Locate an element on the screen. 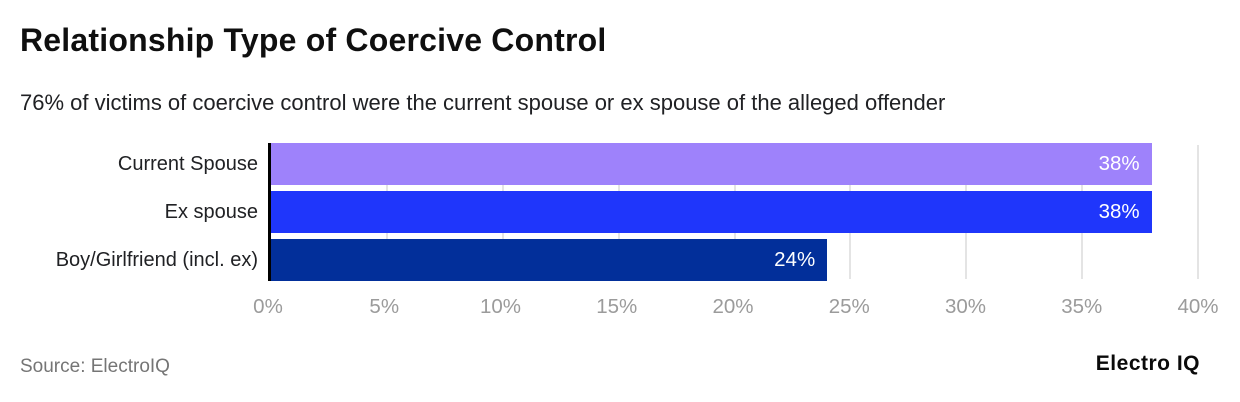  category-label: Current Spouse is located at coordinates (187, 163).